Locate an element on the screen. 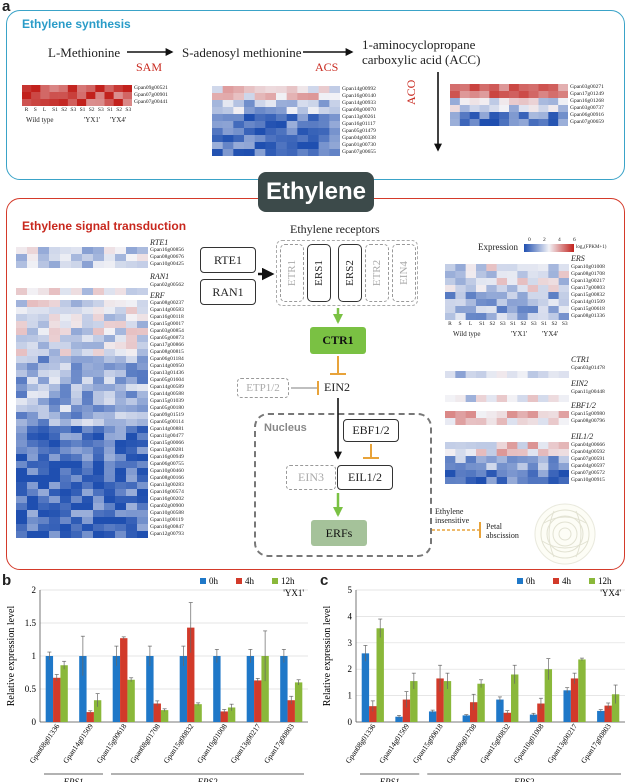  x-tick-label: Gpan08g01708 is located at coordinates (145, 743).